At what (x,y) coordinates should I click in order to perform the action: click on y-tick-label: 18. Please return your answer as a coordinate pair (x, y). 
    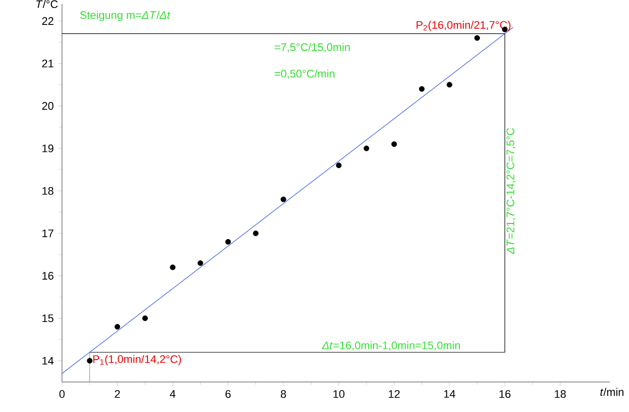
    Looking at the image, I should click on (48, 190).